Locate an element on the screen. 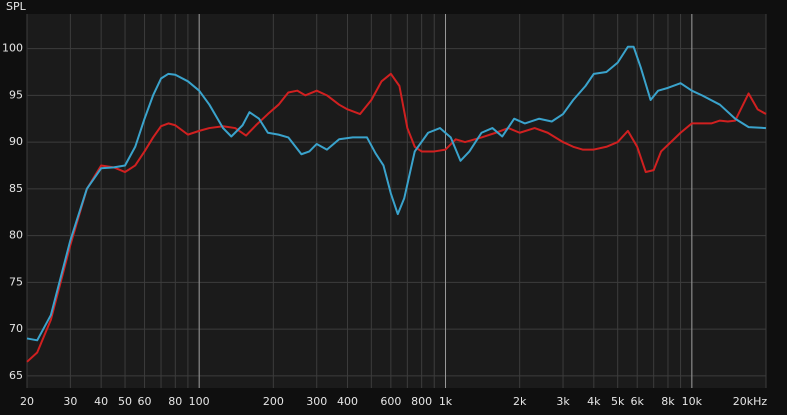 This screenshot has height=415, width=787. x-tick-label: 8k is located at coordinates (668, 401).